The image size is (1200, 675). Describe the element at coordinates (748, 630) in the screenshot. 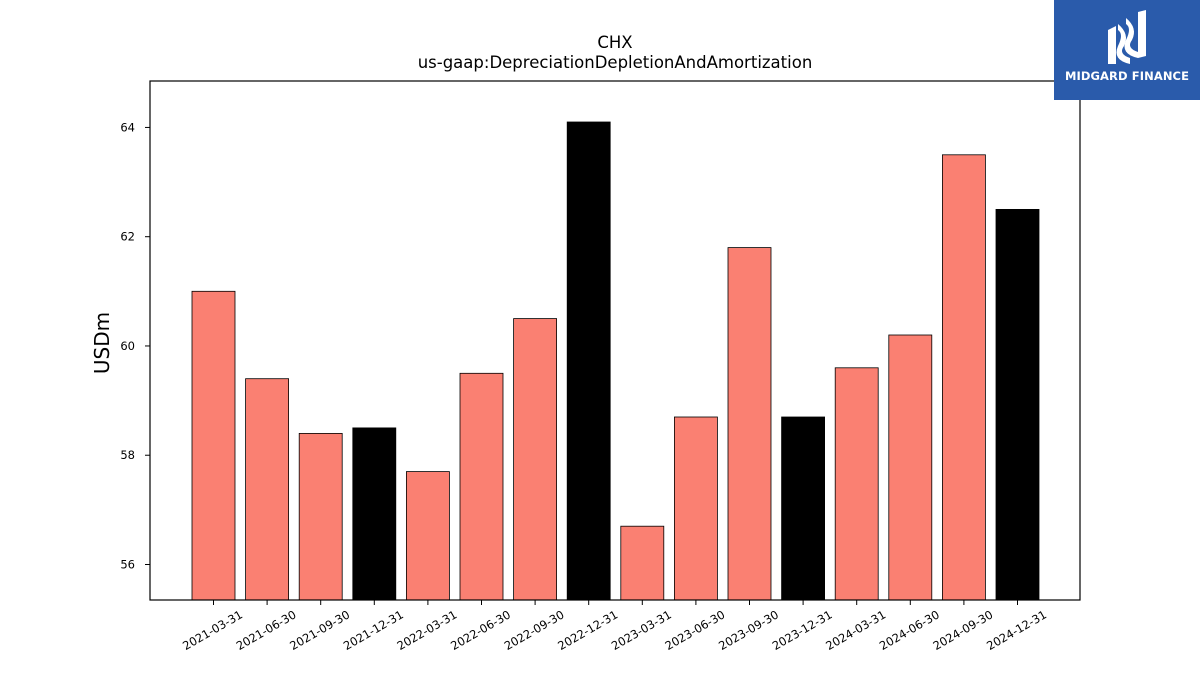

I see `x-tick-label: 2023-09-30` at that location.